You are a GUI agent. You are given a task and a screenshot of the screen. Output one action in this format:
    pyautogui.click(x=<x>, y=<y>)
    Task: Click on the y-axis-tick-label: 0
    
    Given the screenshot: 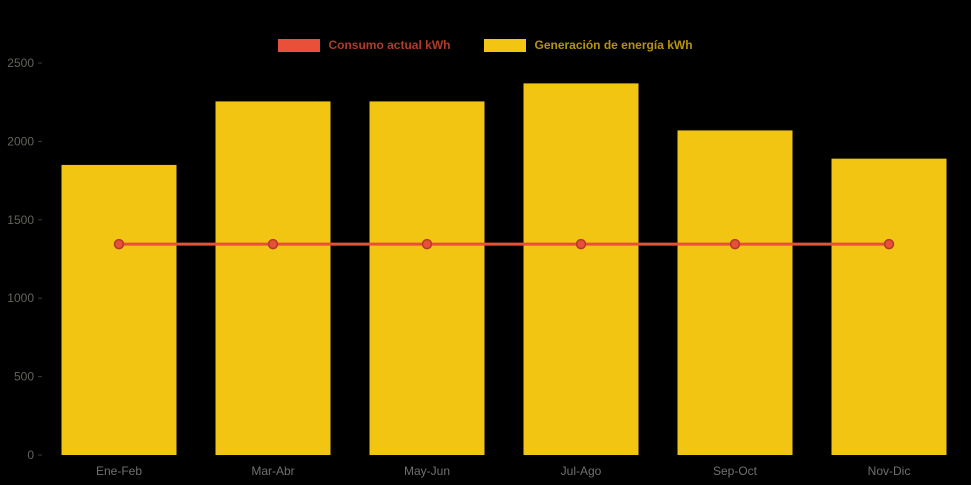 What is the action you would take?
    pyautogui.click(x=30, y=455)
    